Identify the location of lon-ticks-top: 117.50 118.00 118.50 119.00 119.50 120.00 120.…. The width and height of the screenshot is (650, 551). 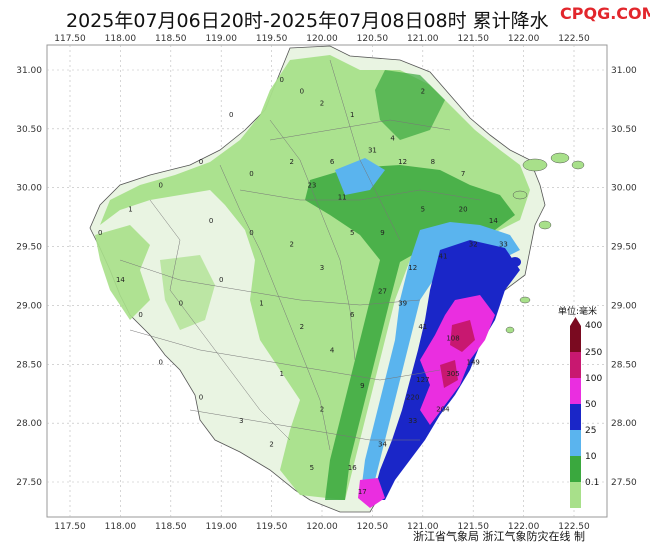
(322, 39).